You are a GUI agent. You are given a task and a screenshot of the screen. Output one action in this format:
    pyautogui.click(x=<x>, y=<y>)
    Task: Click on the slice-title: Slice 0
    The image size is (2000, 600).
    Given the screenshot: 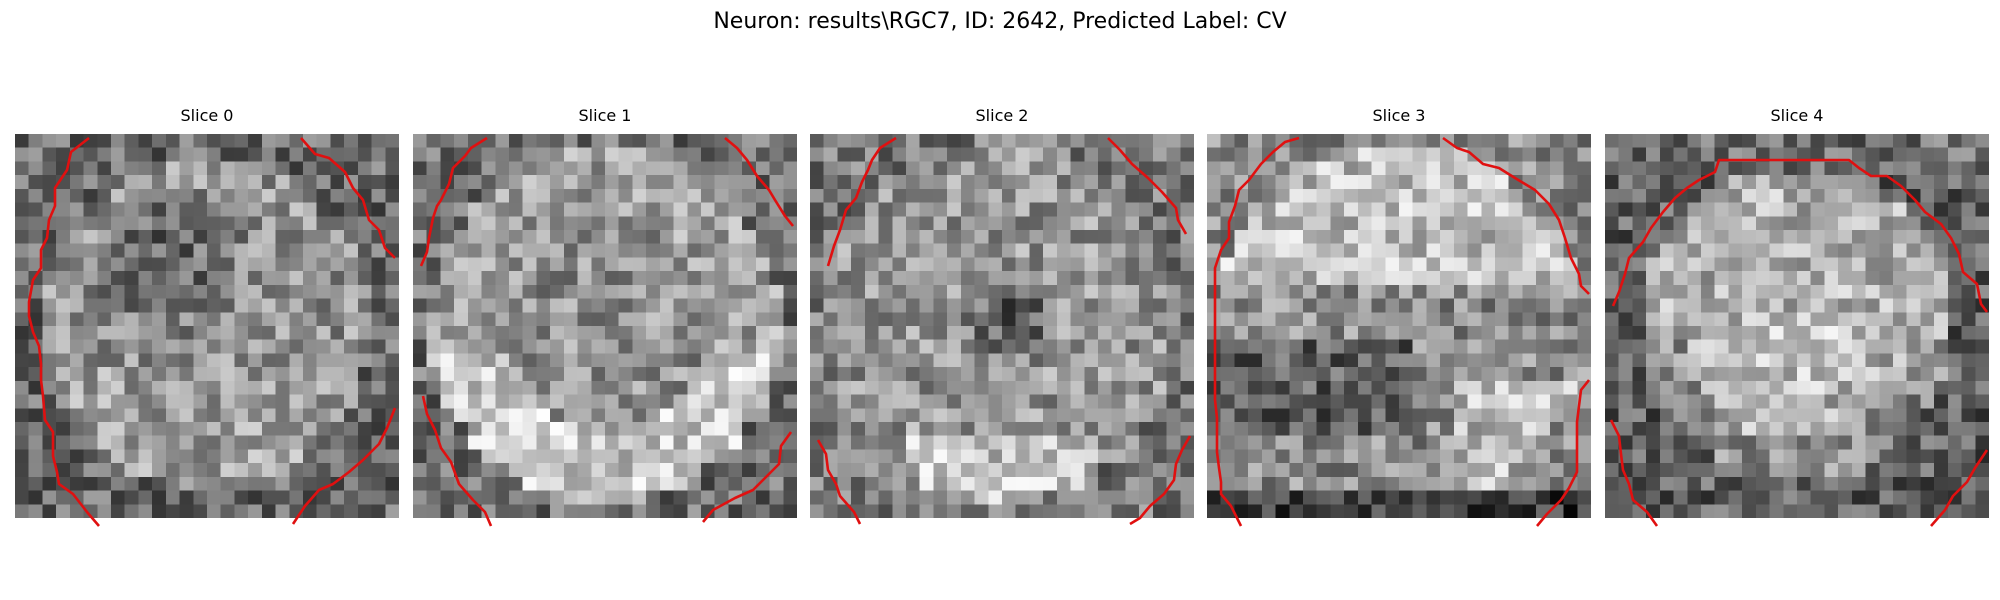 What is the action you would take?
    pyautogui.click(x=207, y=115)
    